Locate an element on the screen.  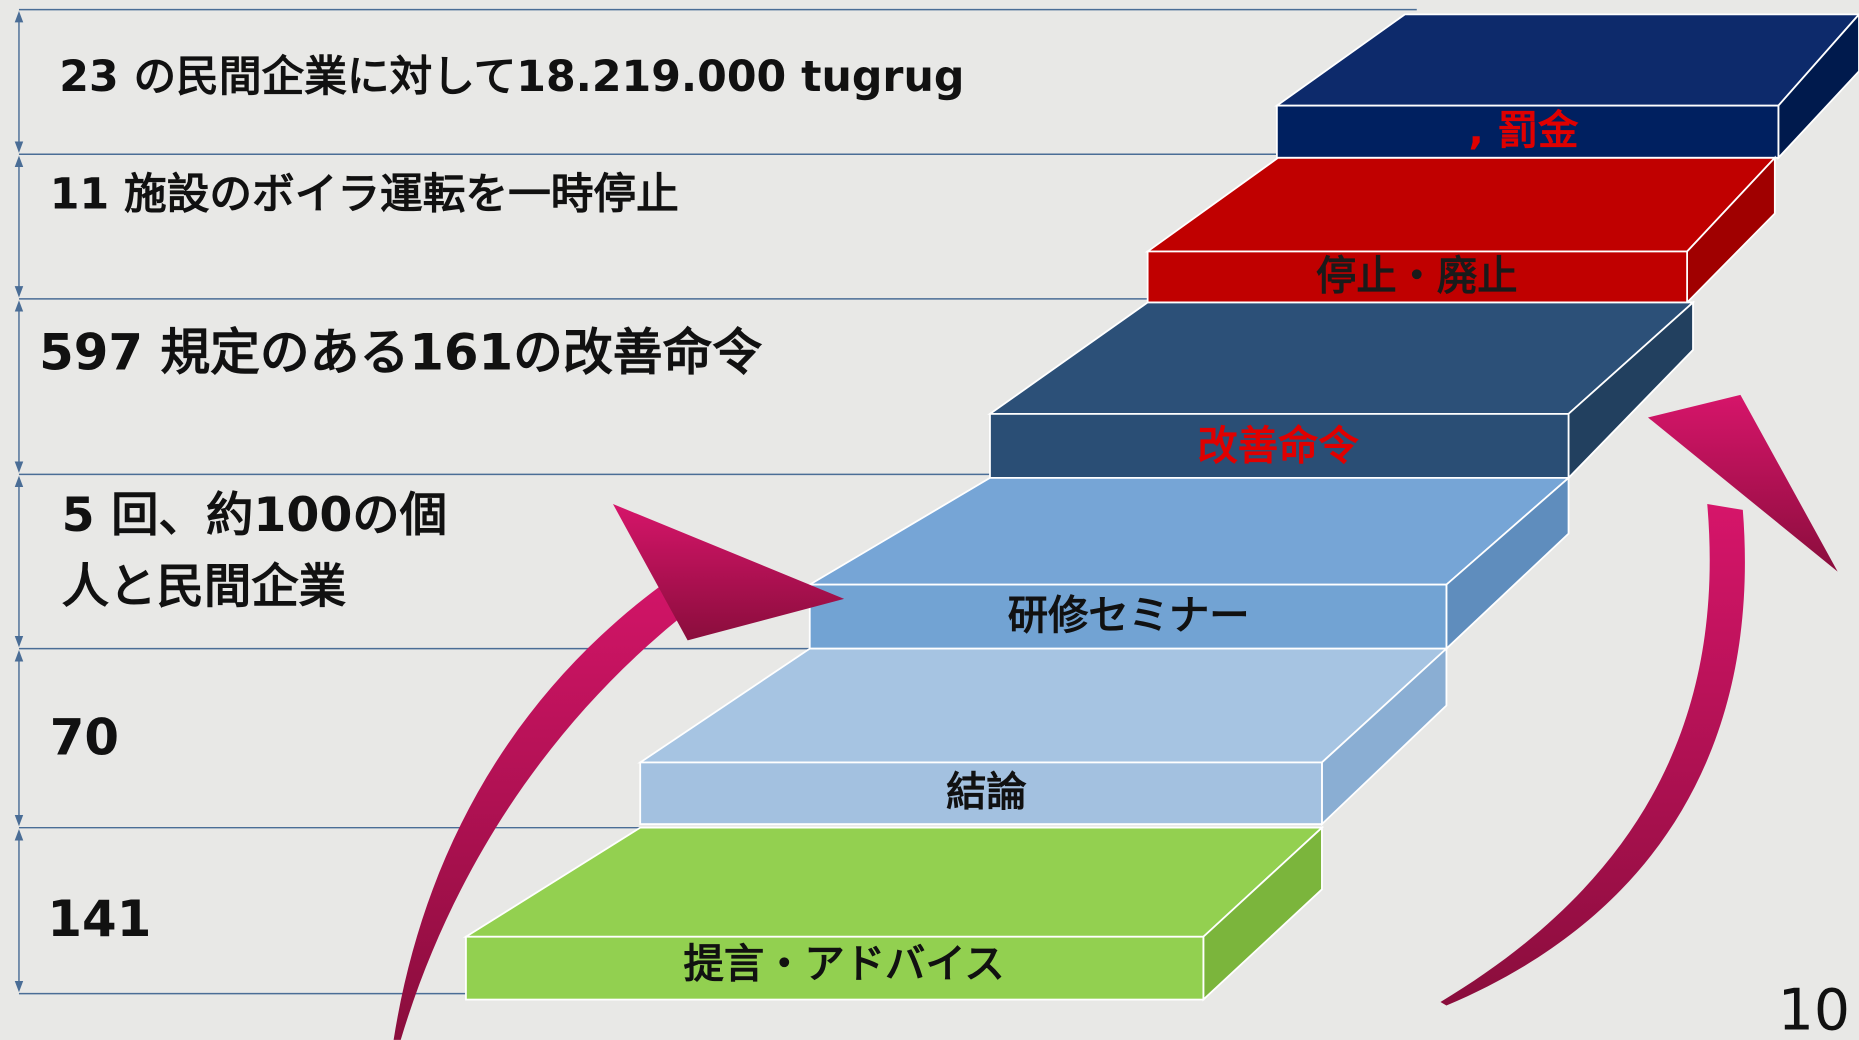
row-text: 23 の民間企業に対して18.219.000 tugrug is located at coordinates (511, 77).